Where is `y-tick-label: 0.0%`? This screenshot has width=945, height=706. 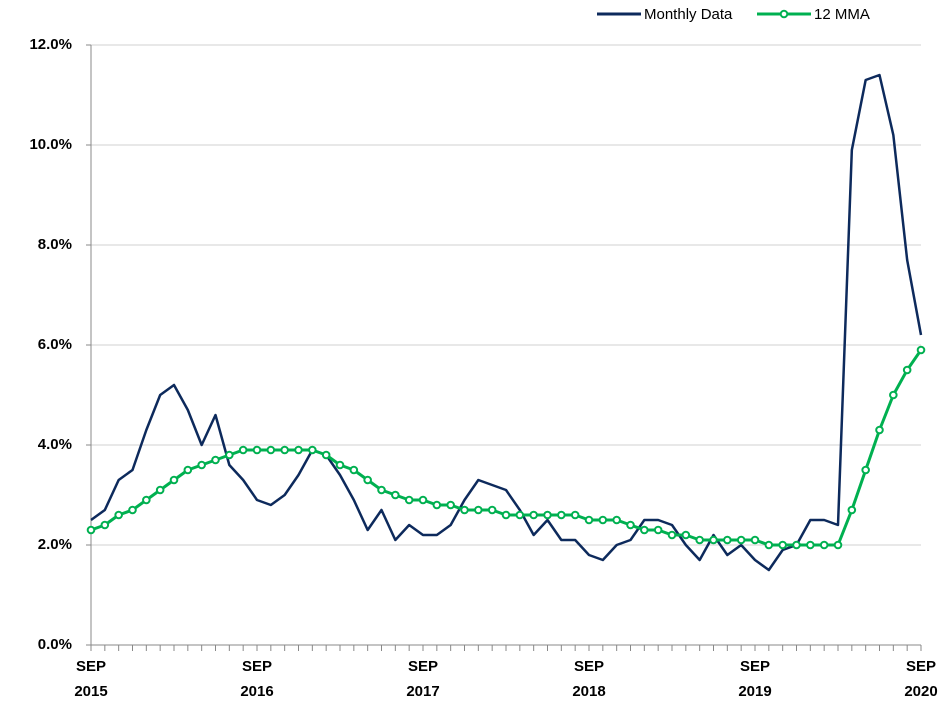 y-tick-label: 0.0% is located at coordinates (55, 644).